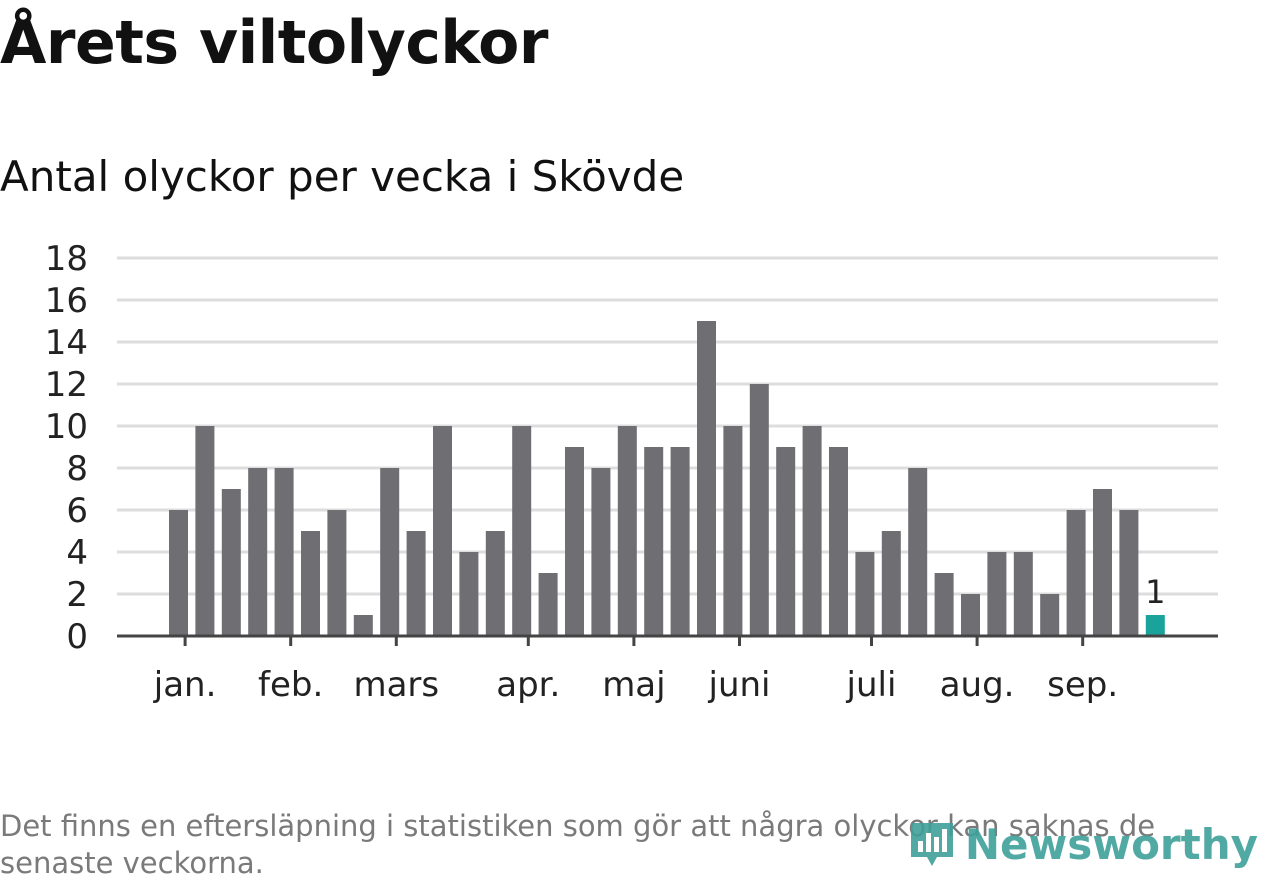 The image size is (1262, 882). I want to click on logo-text: Newsworthy, so click(1111, 844).